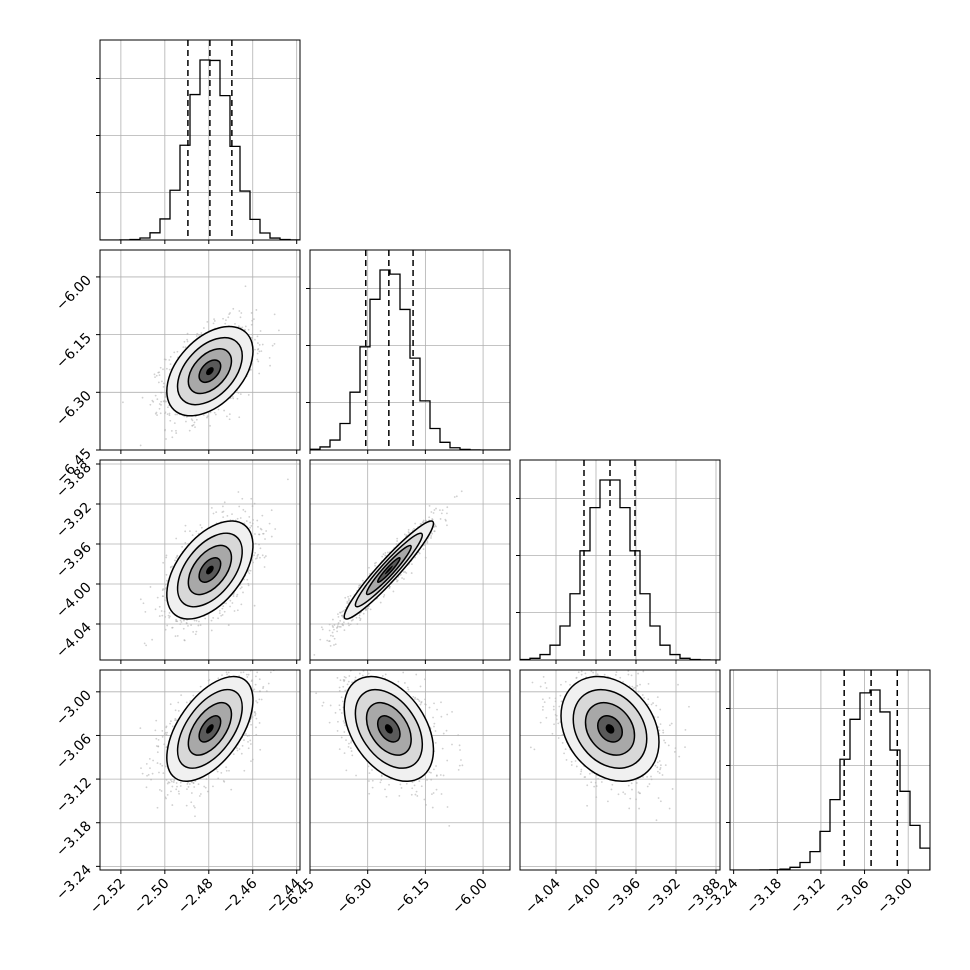  I want to click on density-peak, so click(388, 570).